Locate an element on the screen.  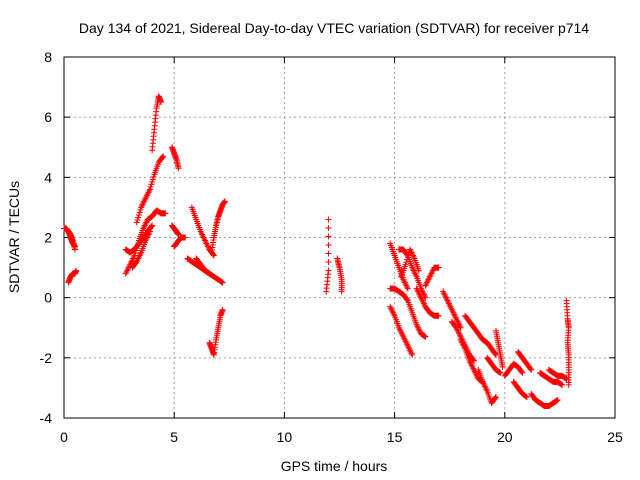
y-axis-label: SDTVAR / TECUs is located at coordinates (14, 237).